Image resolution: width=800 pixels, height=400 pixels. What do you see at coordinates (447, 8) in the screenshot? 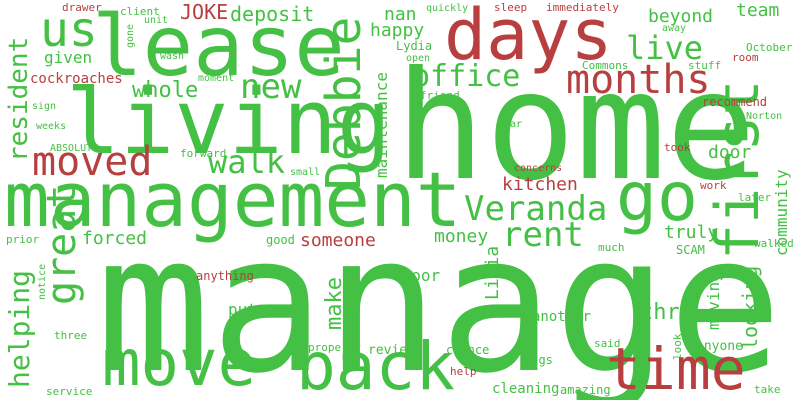
I see `word-quickly: quickly` at bounding box center [447, 8].